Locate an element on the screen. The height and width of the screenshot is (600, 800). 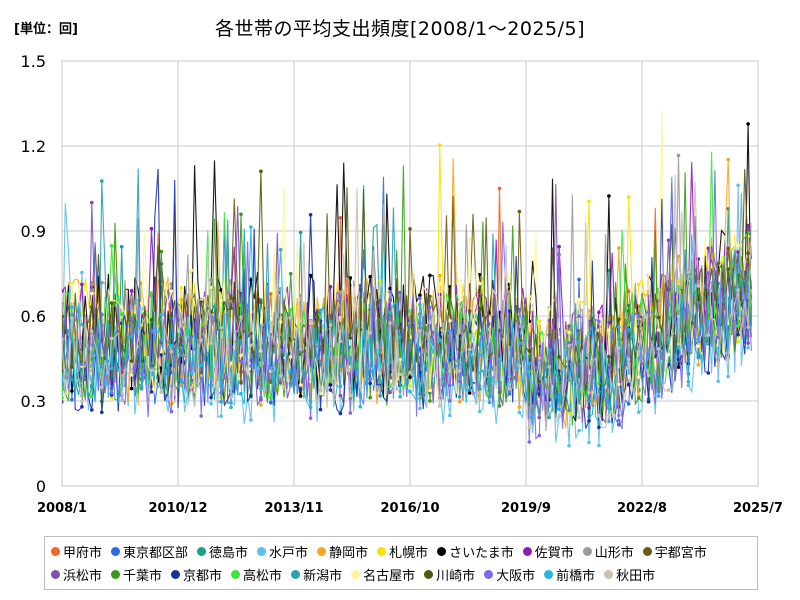
legend-item: 京都市 is located at coordinates (196, 574).